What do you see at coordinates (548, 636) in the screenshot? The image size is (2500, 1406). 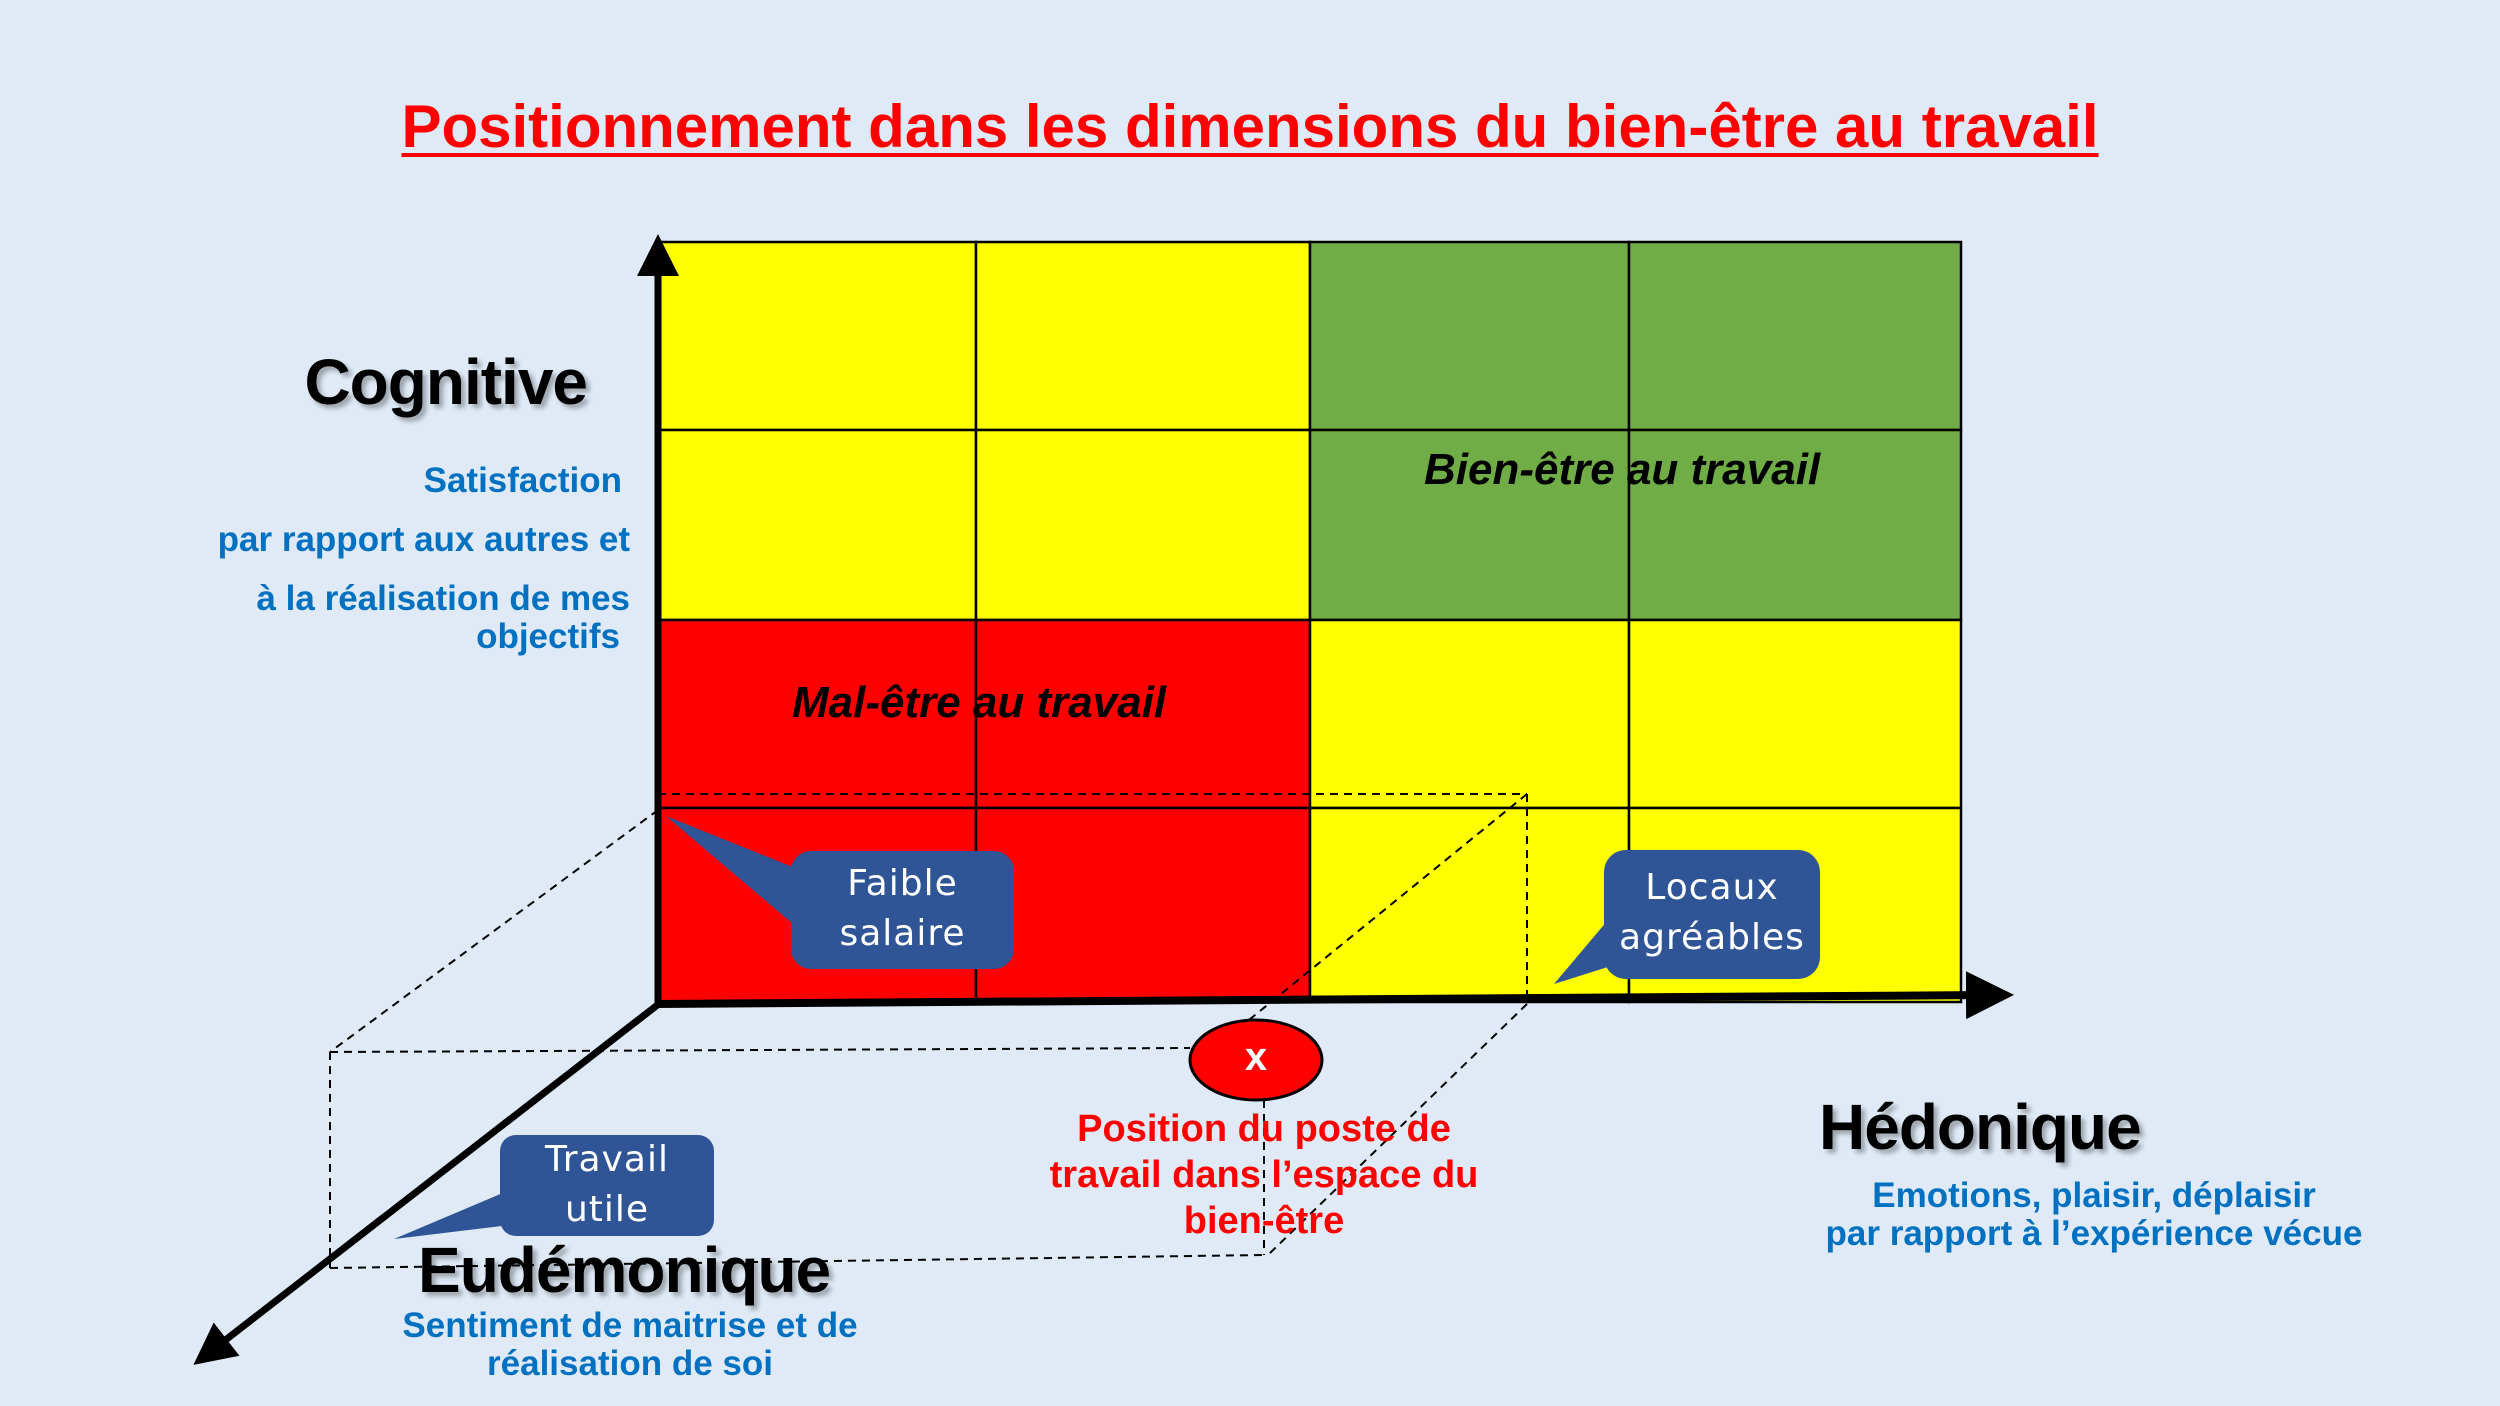 I see `description-line: objectifs` at bounding box center [548, 636].